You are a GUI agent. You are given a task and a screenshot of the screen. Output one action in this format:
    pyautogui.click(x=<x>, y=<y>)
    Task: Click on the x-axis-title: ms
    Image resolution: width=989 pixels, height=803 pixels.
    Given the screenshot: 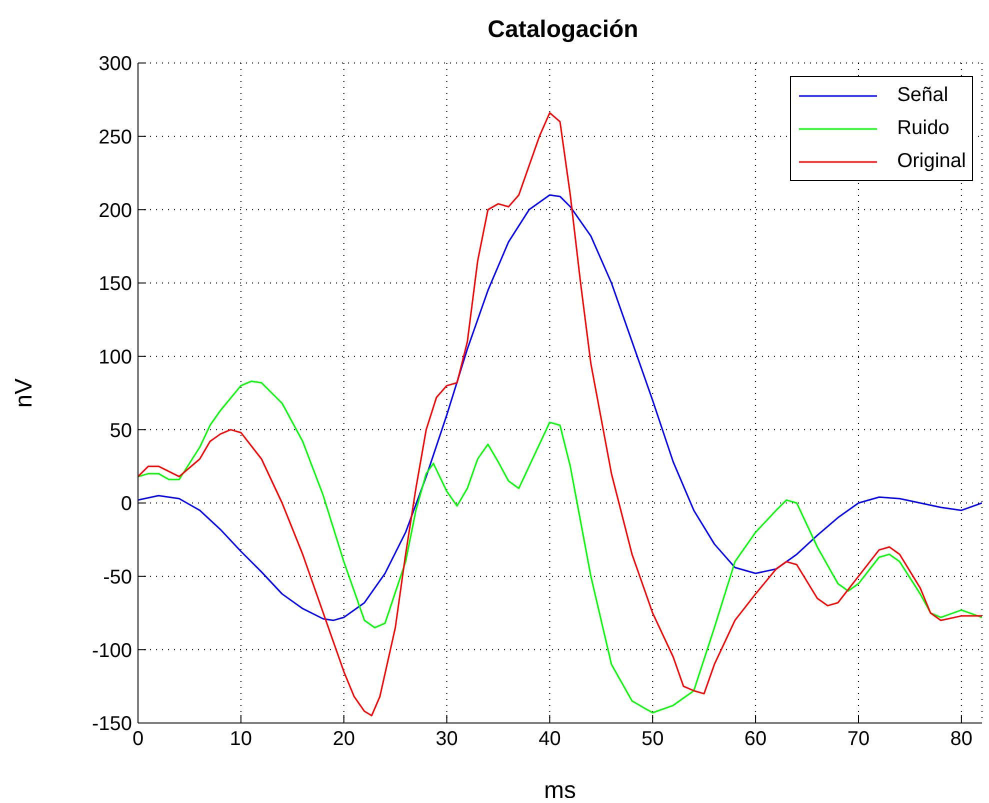 What is the action you would take?
    pyautogui.click(x=560, y=790)
    